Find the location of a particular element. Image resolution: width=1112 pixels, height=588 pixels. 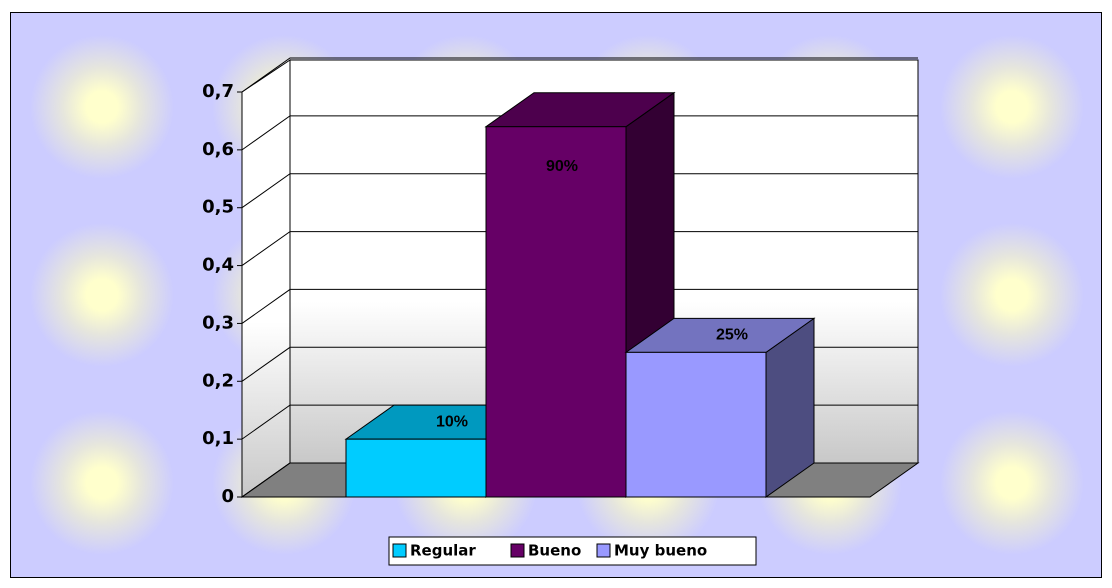

legend-label: Muy bueno is located at coordinates (660, 551).